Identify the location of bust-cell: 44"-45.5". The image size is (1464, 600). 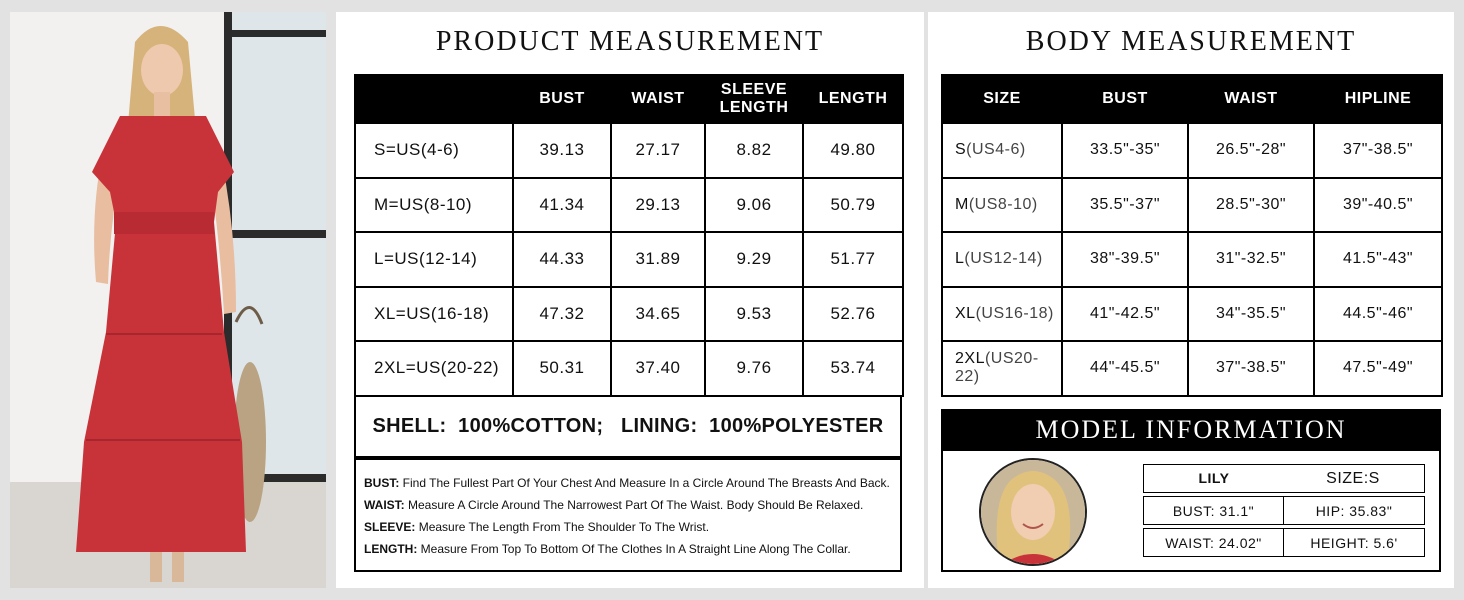
(1125, 368).